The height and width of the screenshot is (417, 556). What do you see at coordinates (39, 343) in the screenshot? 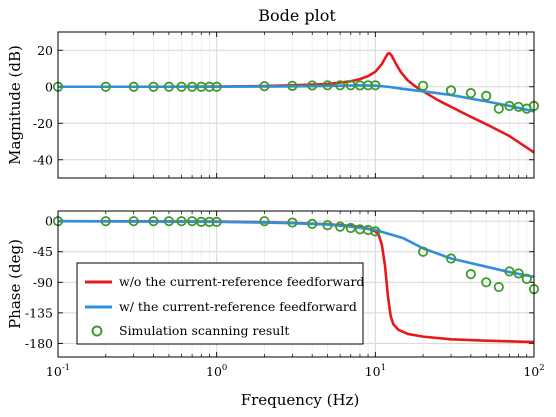
I see `phase-y-tick-label: -180` at bounding box center [39, 343].